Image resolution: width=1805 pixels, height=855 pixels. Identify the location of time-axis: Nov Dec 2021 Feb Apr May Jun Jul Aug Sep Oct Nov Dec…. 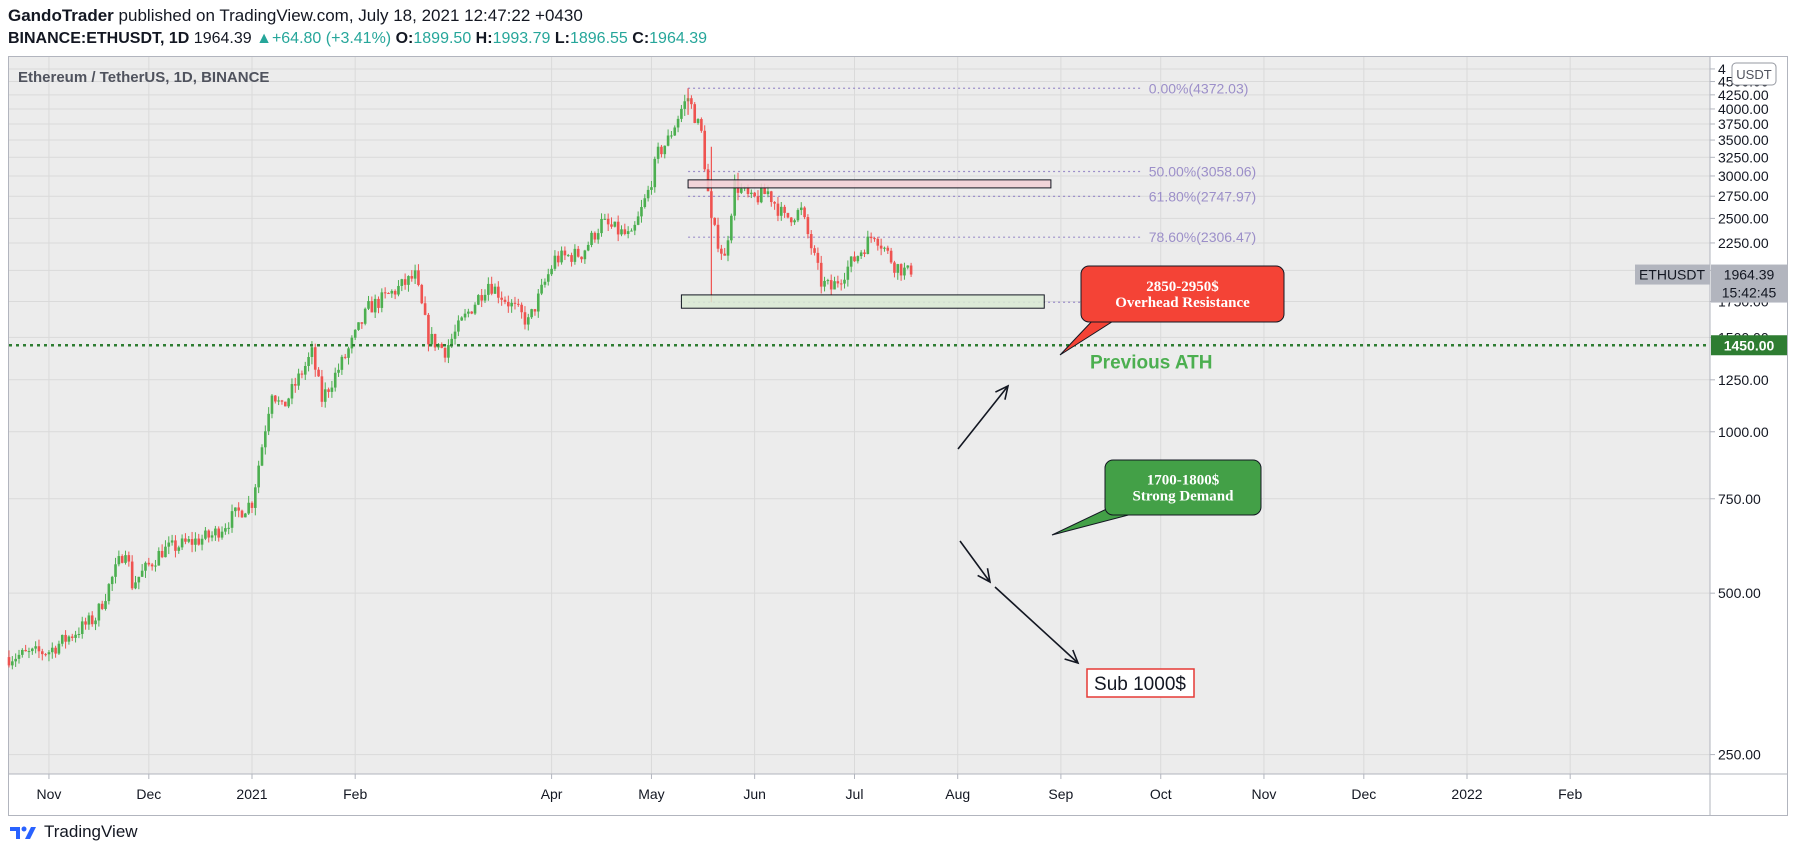
(809, 788).